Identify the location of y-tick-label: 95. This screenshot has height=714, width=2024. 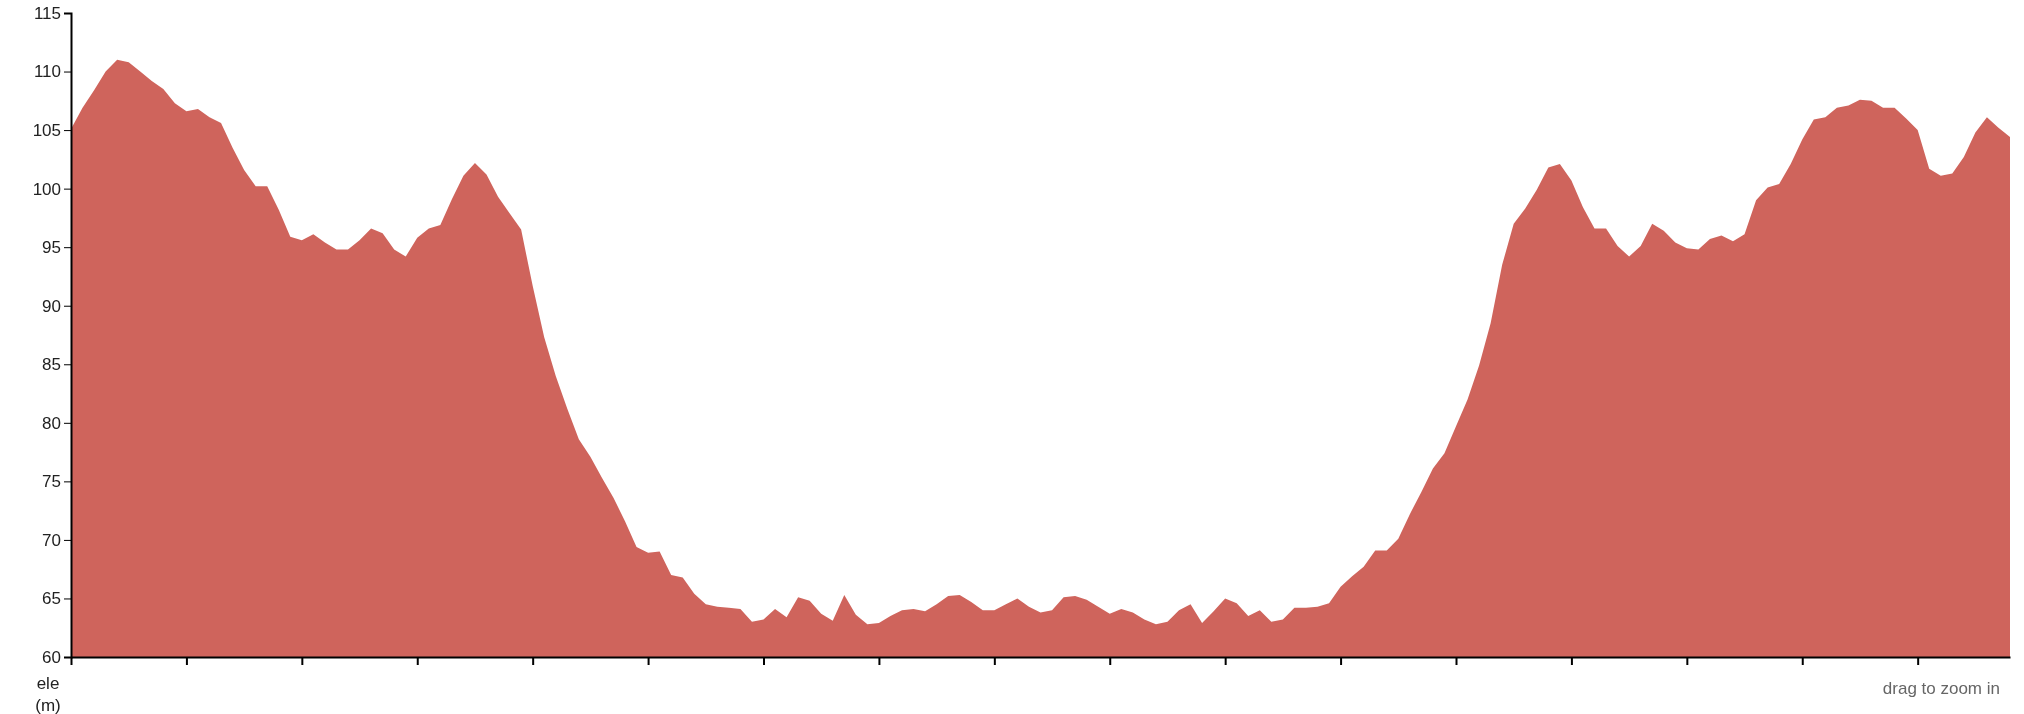
(51, 248).